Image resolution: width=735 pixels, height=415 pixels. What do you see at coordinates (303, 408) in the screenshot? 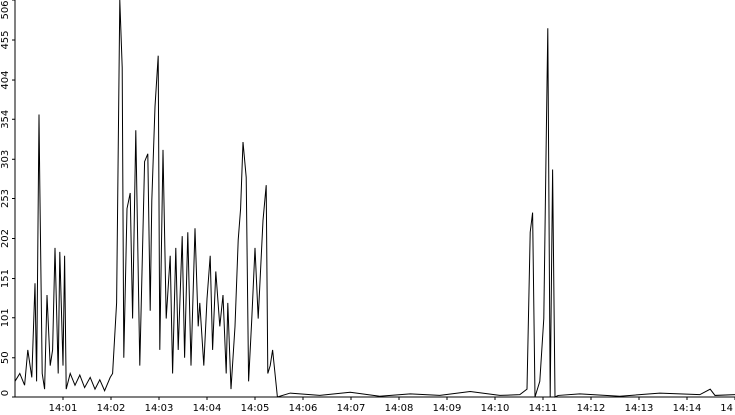
I see `x-tick-label: 14:06` at bounding box center [303, 408].